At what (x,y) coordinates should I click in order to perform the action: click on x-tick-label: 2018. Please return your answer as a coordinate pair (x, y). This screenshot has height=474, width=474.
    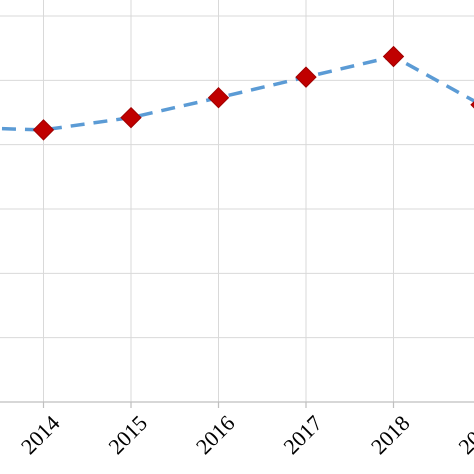
    Looking at the image, I should click on (390, 434).